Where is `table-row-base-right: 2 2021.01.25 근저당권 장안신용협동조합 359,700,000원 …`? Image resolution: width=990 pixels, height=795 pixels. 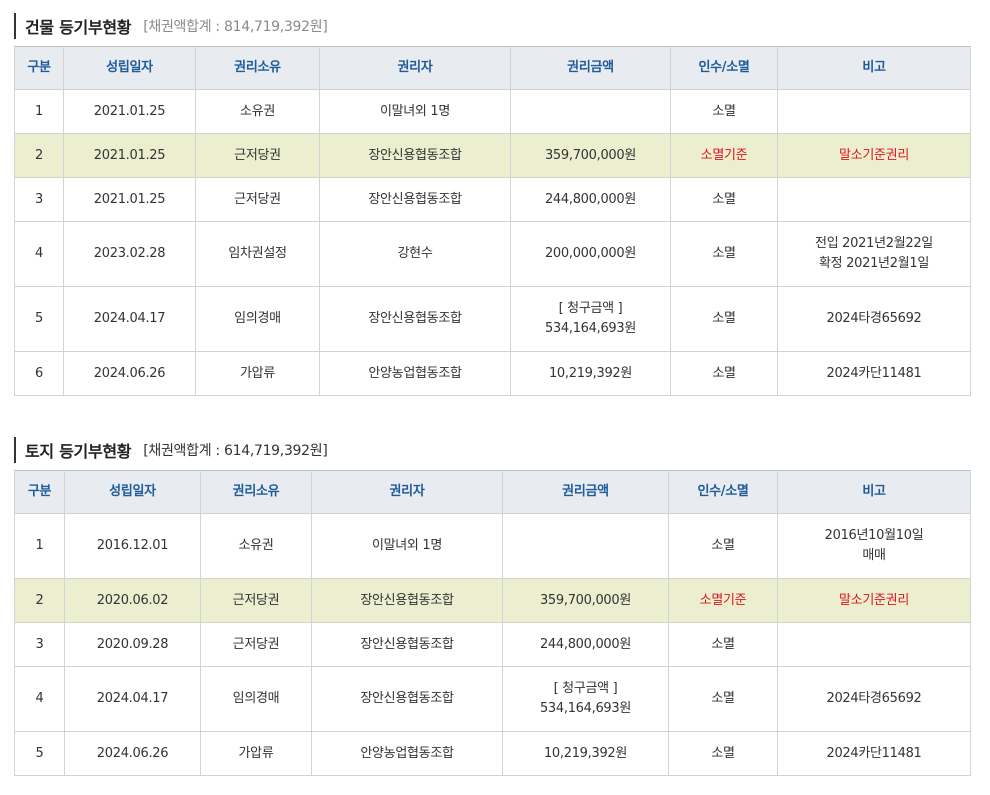 table-row-base-right: 2 2021.01.25 근저당권 장안신용협동조합 359,700,000원 … is located at coordinates (492, 155).